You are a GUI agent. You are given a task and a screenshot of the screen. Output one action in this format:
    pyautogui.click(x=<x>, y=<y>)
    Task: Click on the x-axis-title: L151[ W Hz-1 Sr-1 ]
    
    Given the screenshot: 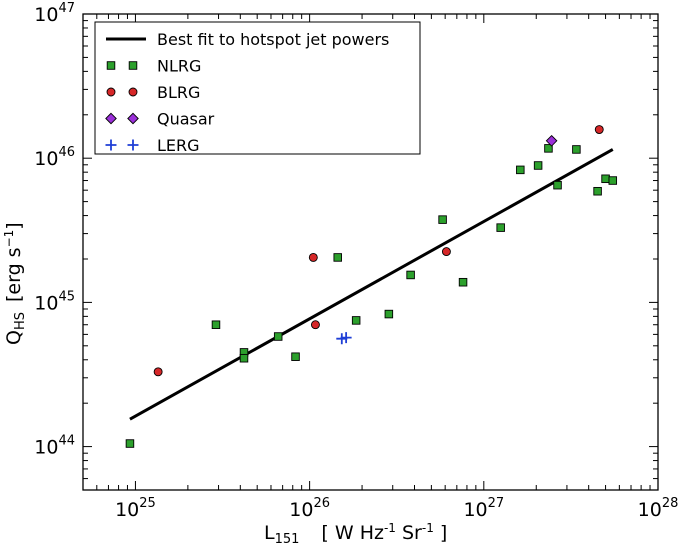 What is the action you would take?
    pyautogui.click(x=355, y=534)
    